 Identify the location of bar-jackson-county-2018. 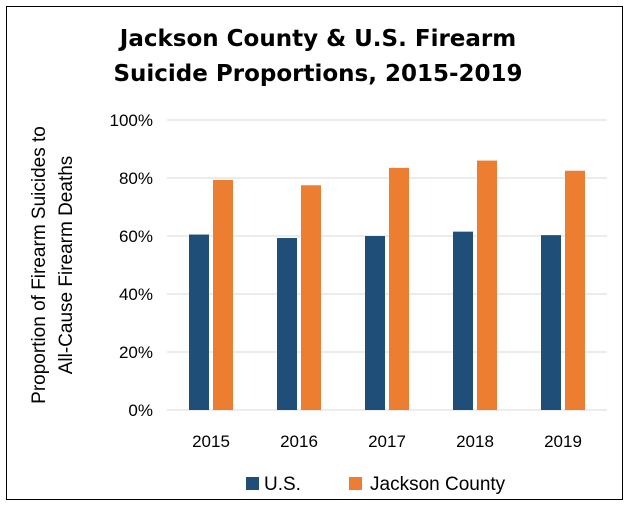
(487, 285).